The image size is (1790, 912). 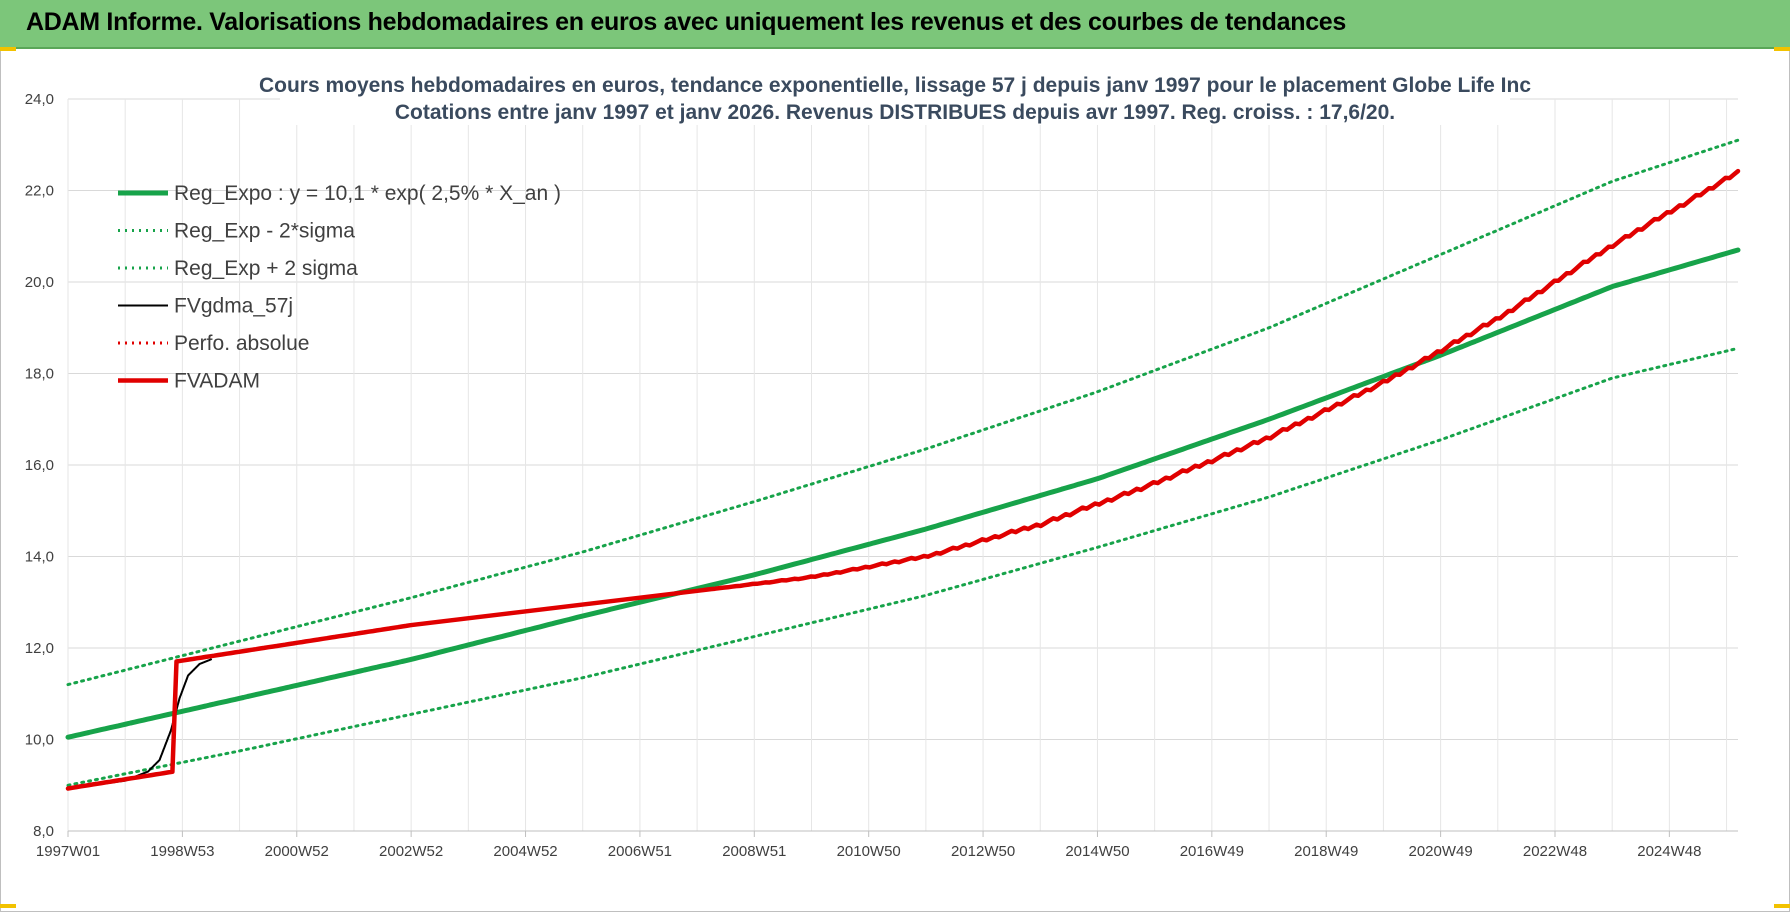 I want to click on x-tick-label: 2016W49, so click(x=1212, y=851).